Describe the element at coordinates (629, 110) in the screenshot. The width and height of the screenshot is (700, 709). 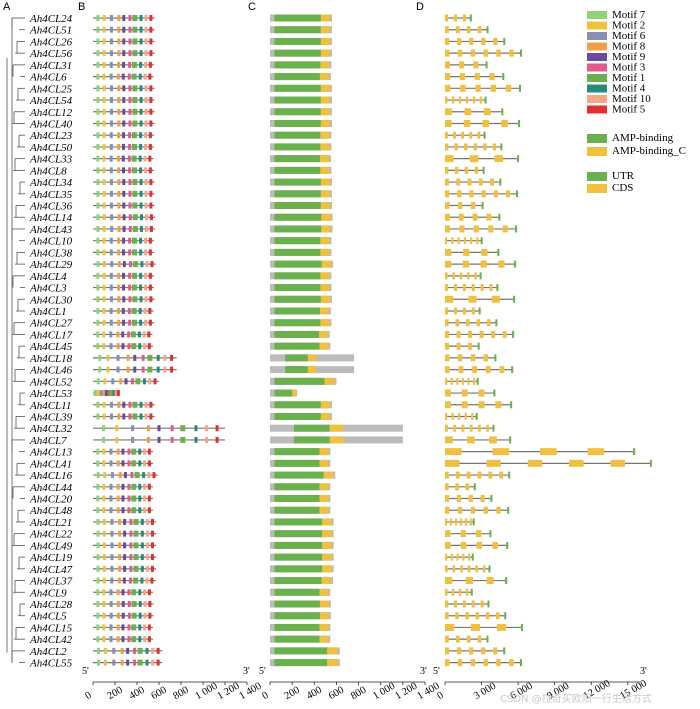
I see `legend-label: Motif 5` at that location.